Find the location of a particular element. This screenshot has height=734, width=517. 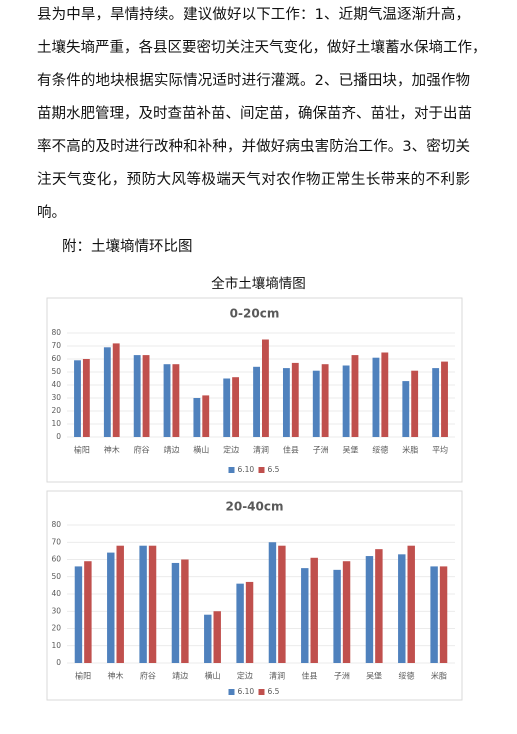

x-tick-label: 神木 is located at coordinates (112, 450).